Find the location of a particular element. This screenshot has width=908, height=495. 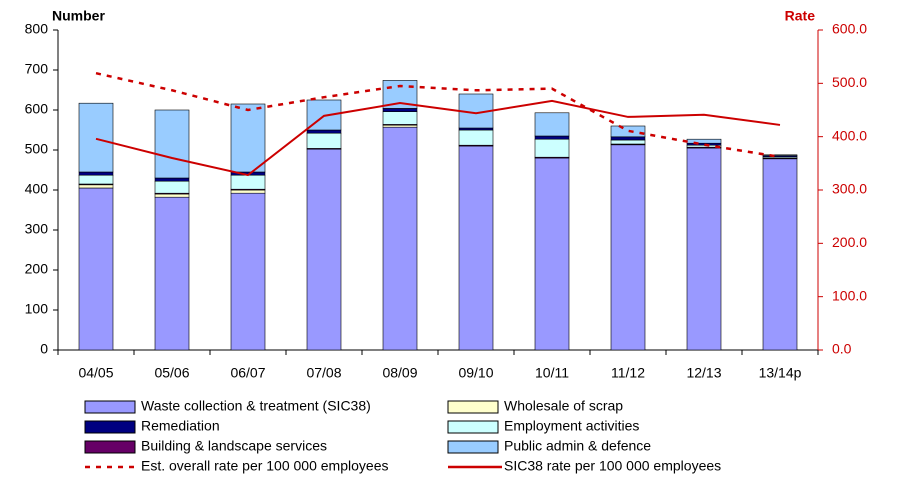

legend-label: Wholesale of scrap is located at coordinates (563, 406).